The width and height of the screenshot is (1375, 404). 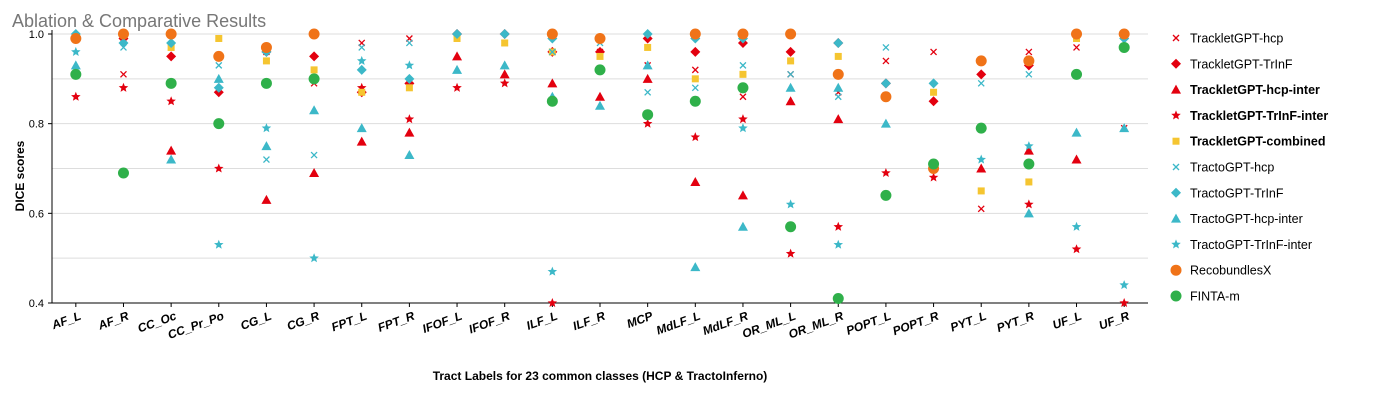 I want to click on x-tick-label: FPT_R, so click(x=396, y=322).